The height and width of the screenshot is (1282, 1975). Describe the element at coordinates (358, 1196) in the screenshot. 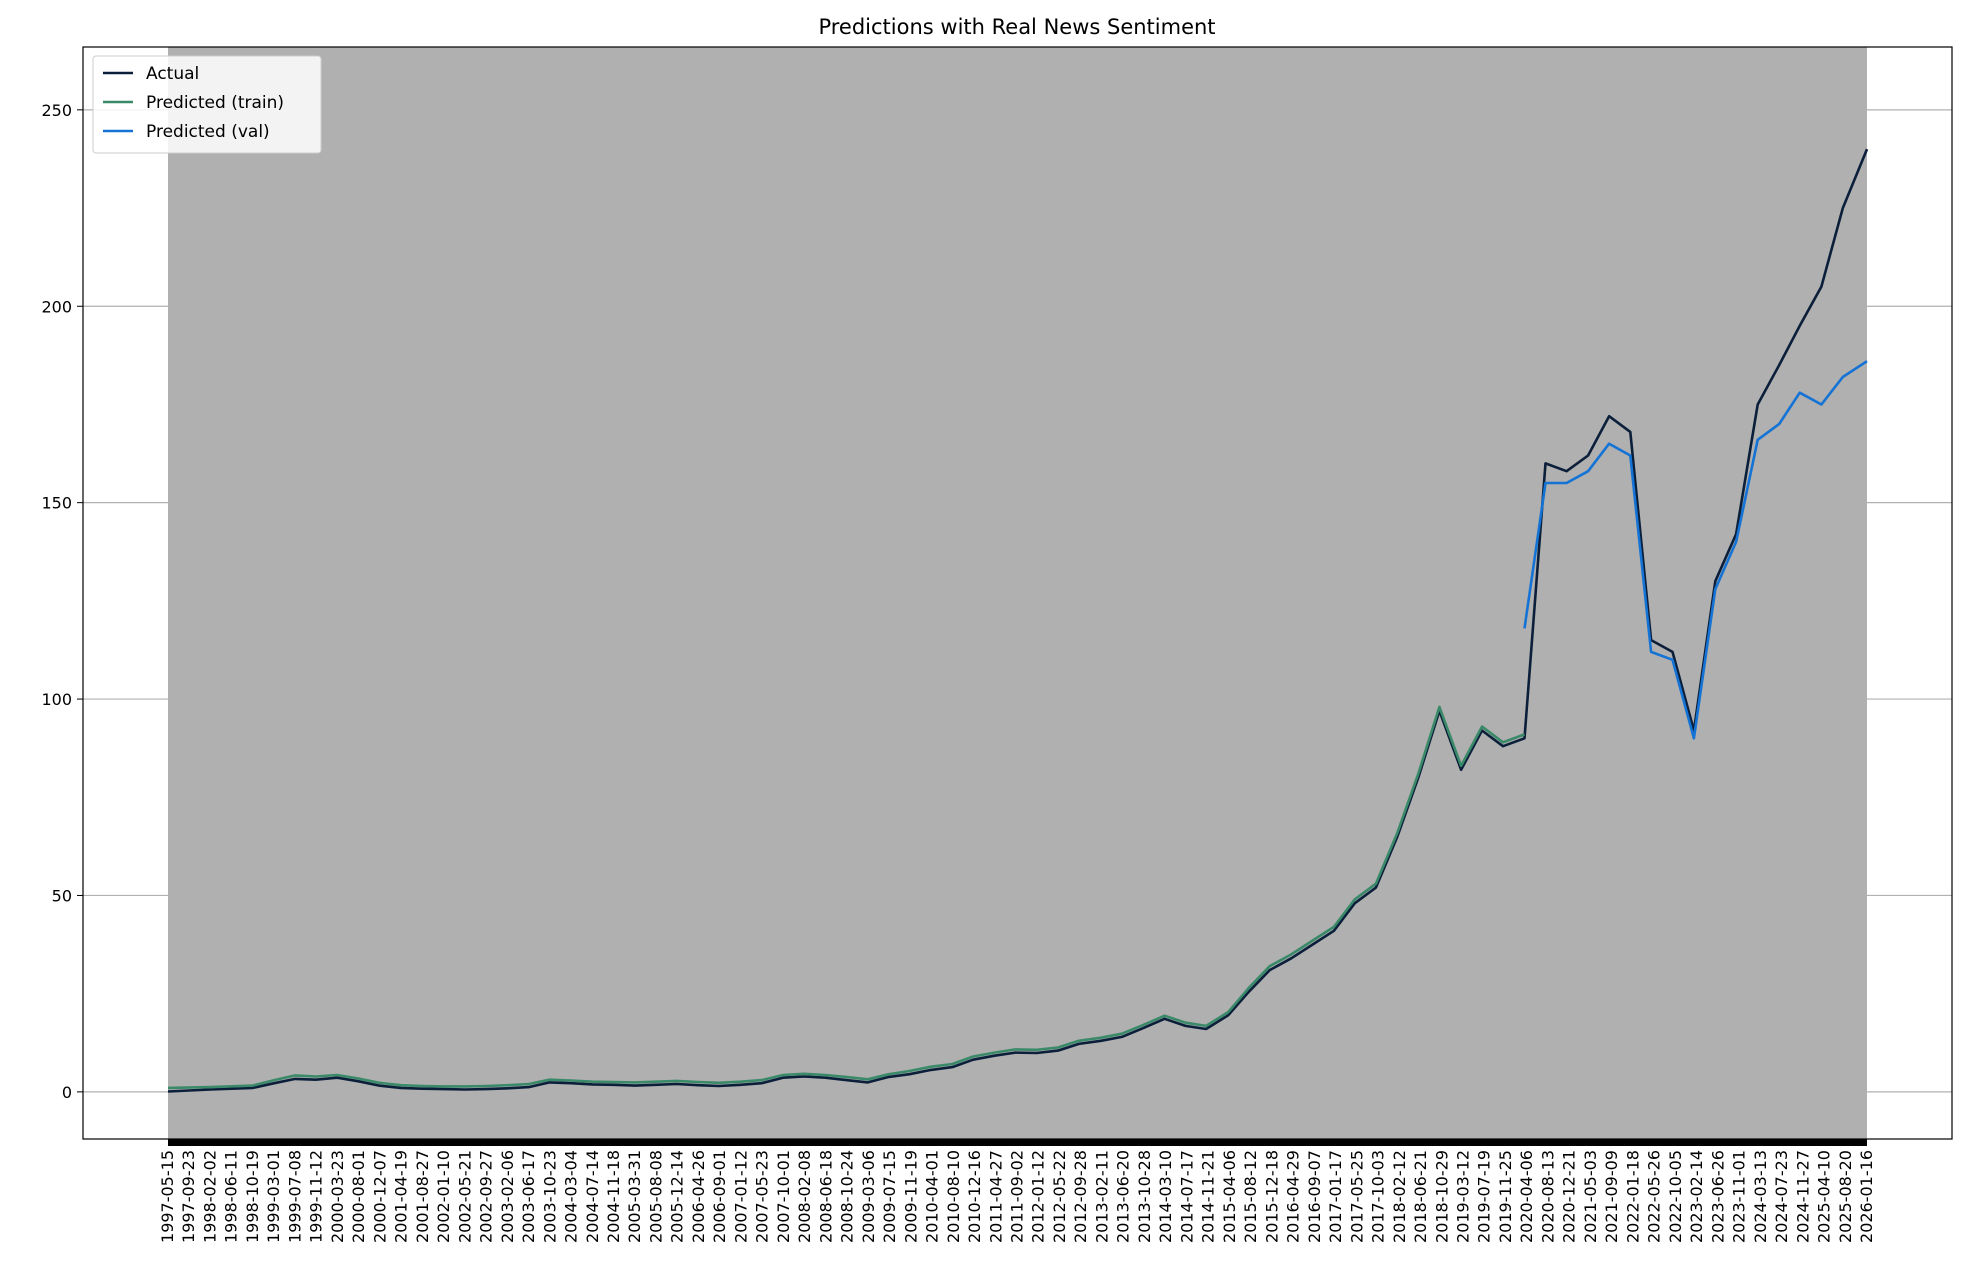

I see `x-tick-label: 2000-08-01` at that location.